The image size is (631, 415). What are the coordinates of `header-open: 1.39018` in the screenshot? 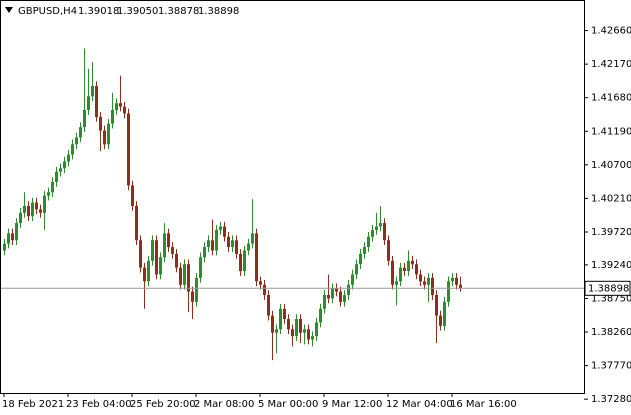 It's located at (98, 11).